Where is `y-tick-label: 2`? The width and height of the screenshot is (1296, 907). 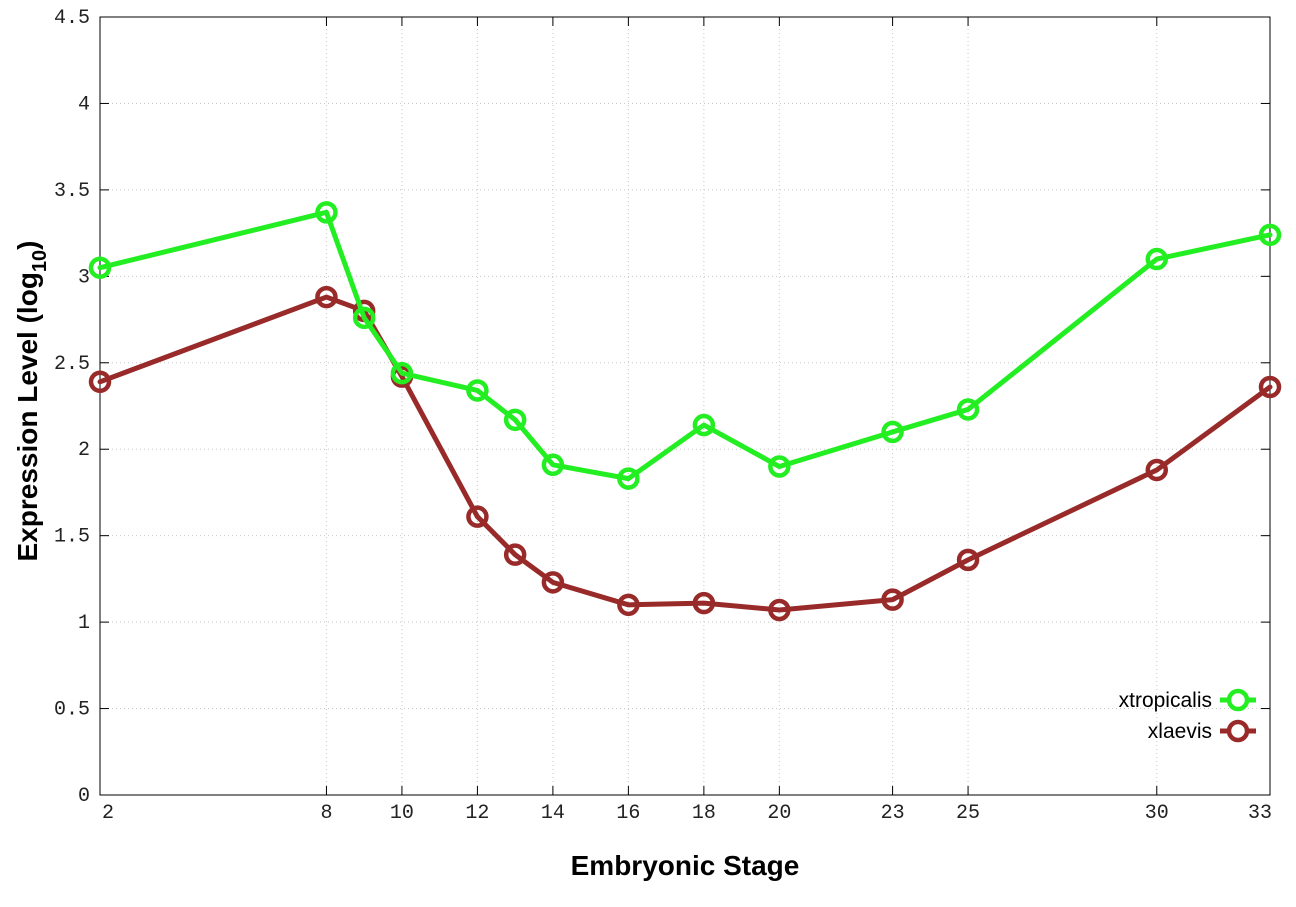 y-tick-label: 2 is located at coordinates (84, 450).